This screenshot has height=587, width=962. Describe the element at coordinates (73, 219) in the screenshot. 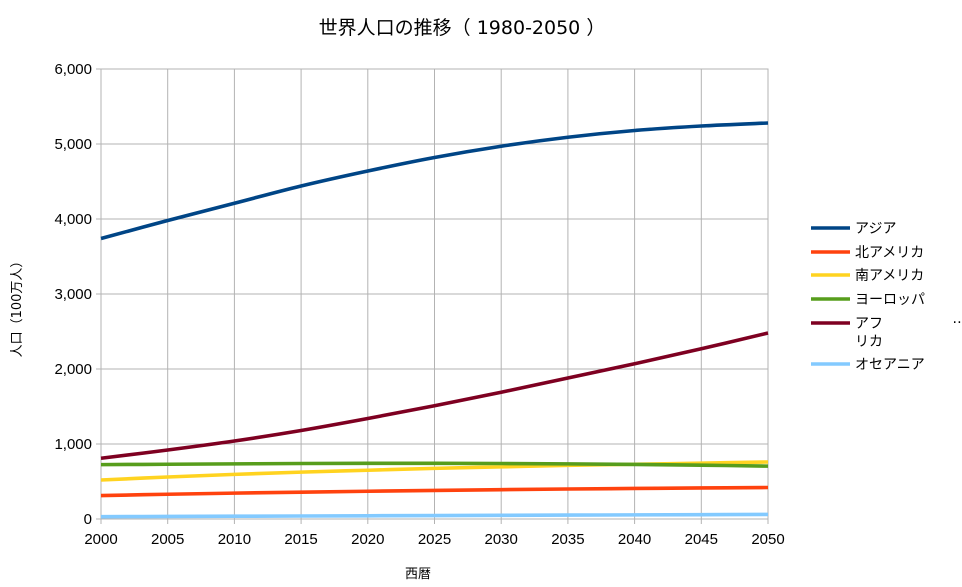

I see `y-tick-label: 4,000` at that location.